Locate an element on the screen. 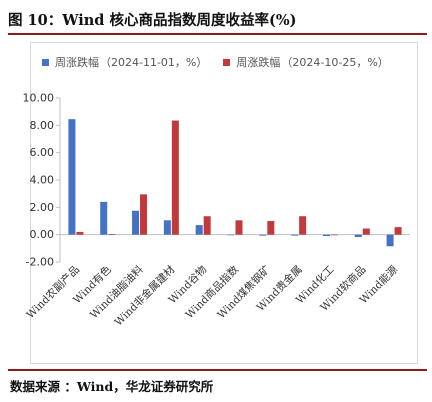 This screenshot has width=432, height=402. legend-period-series-2: （2024-10-25，%） is located at coordinates (335, 62).